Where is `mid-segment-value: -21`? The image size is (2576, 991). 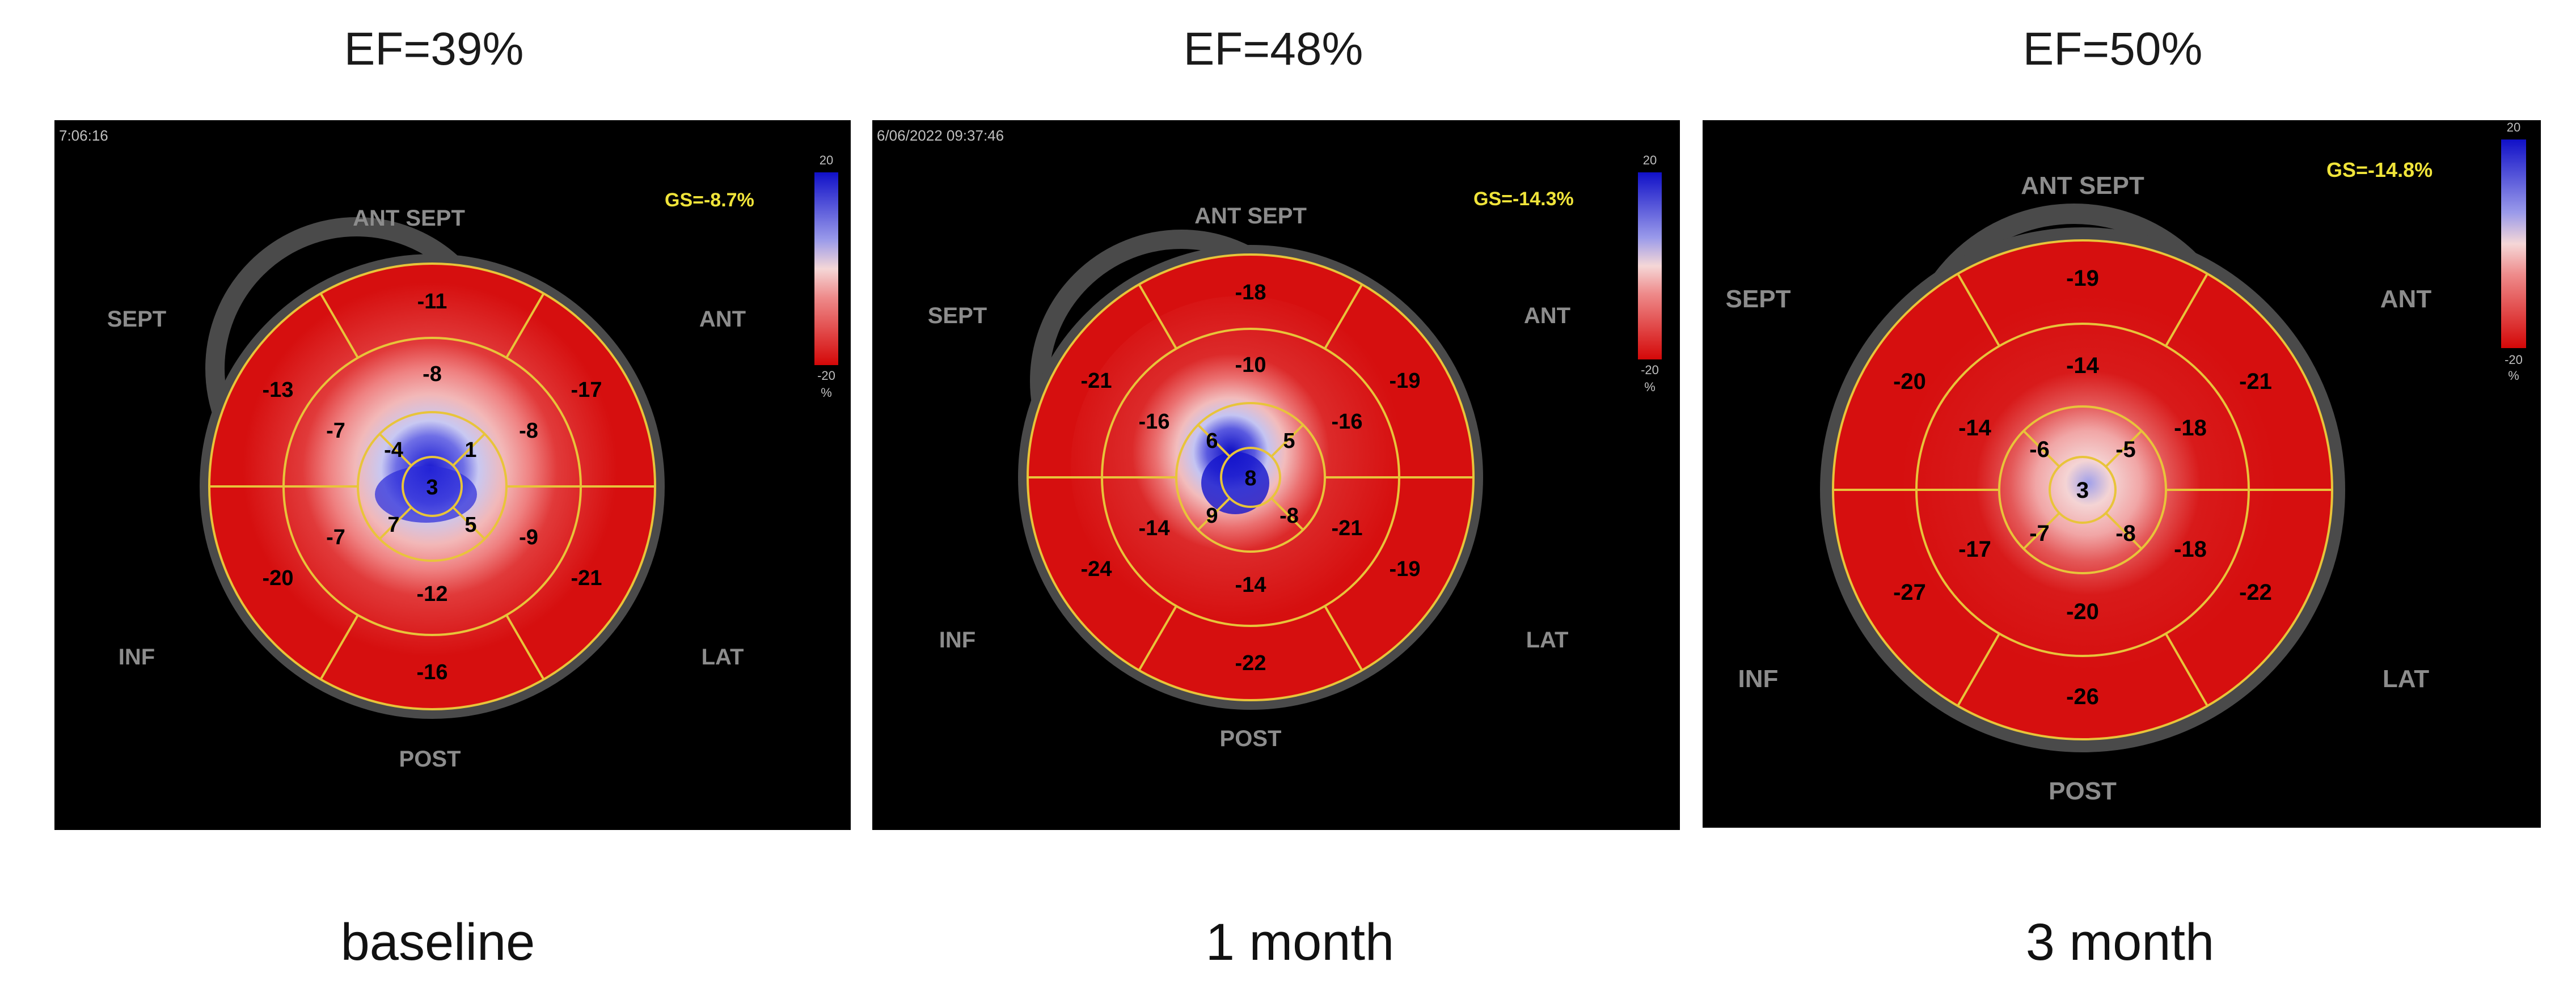
mid-segment-value: -21 is located at coordinates (1347, 528).